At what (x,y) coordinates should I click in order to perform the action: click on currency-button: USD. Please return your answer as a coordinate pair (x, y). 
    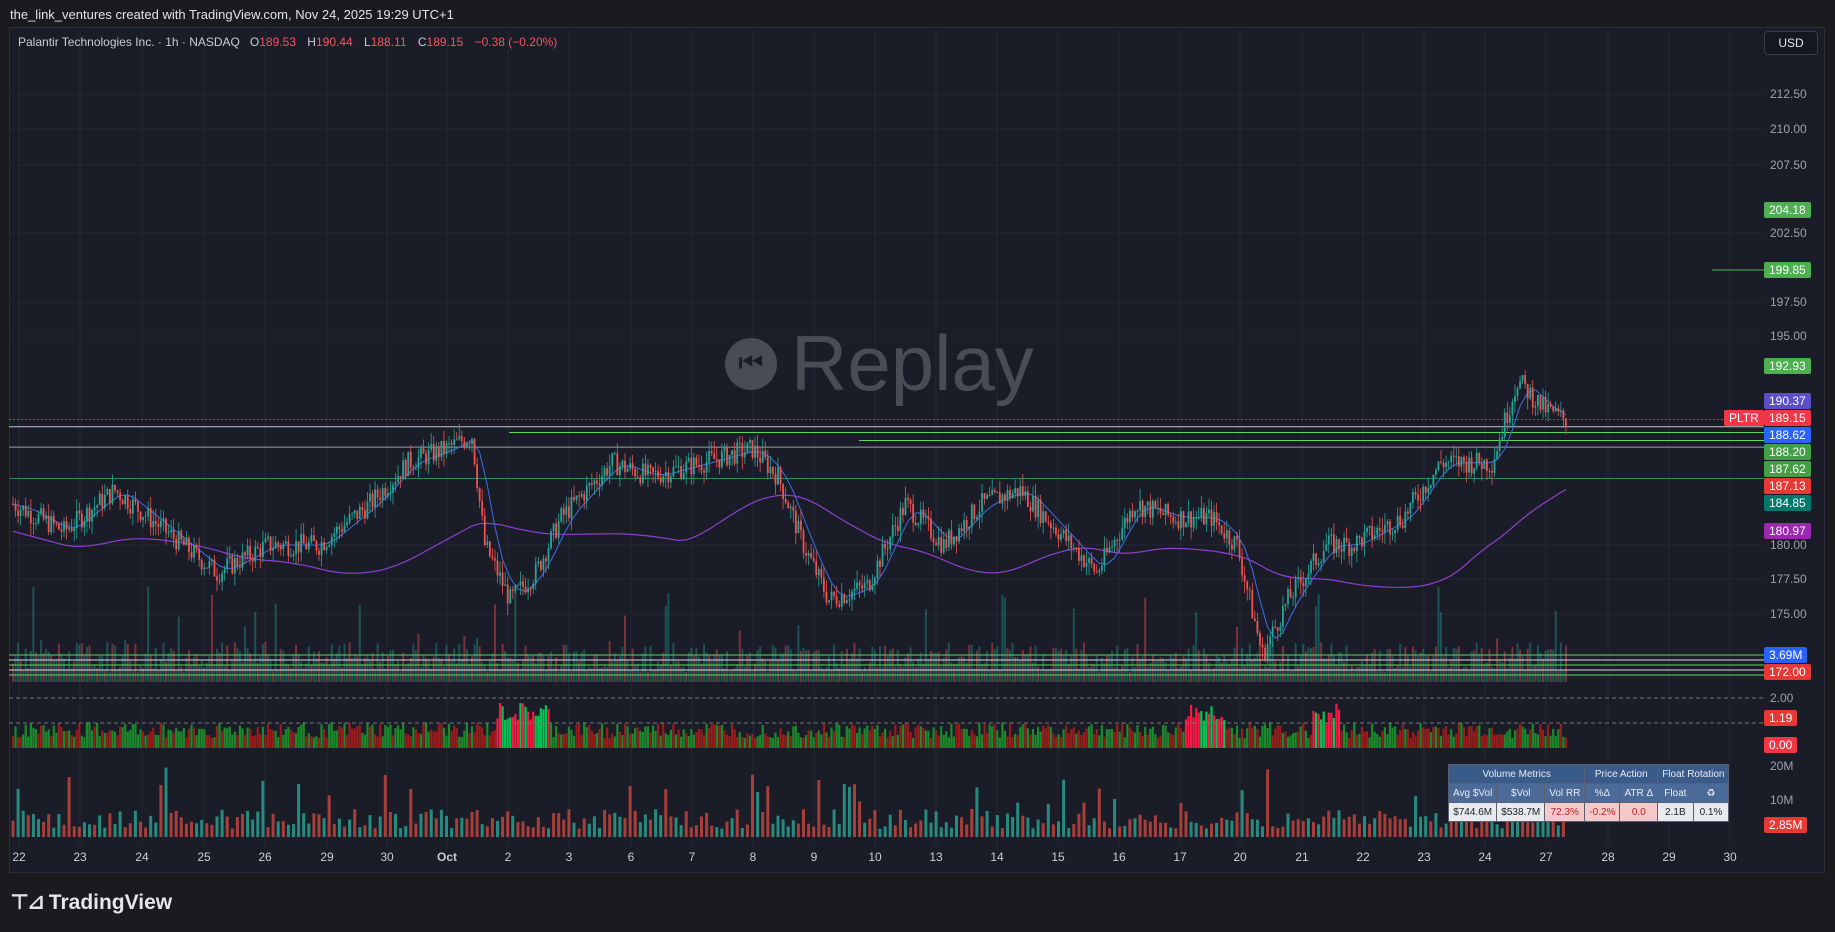
    Looking at the image, I should click on (1791, 43).